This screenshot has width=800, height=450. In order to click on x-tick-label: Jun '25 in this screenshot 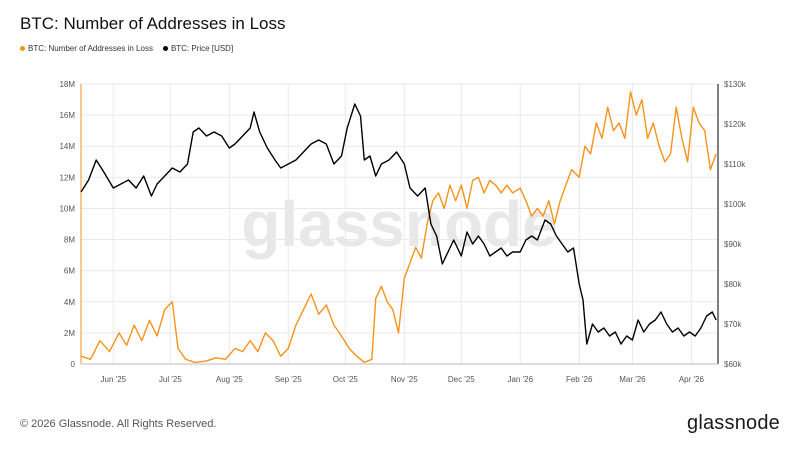, I will do `click(114, 379)`.